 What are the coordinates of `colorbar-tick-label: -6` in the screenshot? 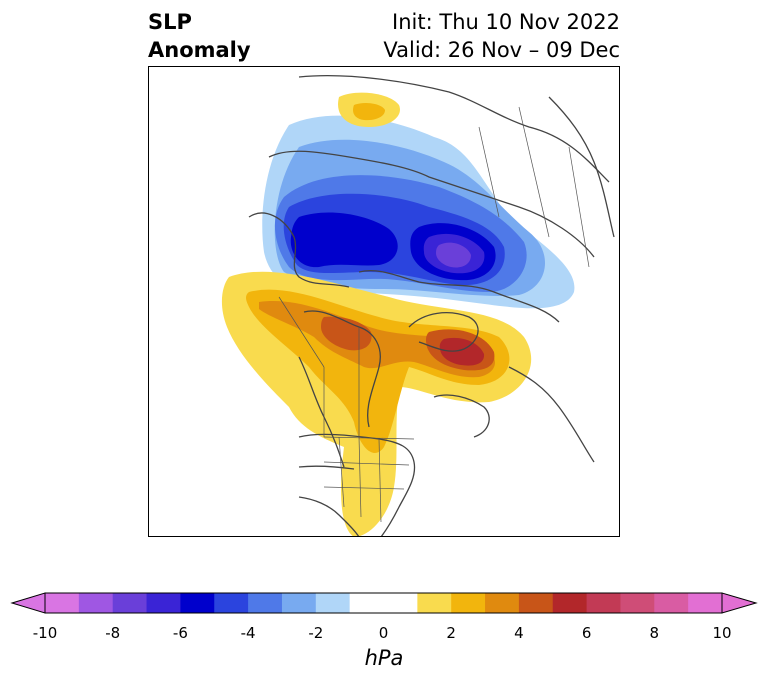 It's located at (180, 633).